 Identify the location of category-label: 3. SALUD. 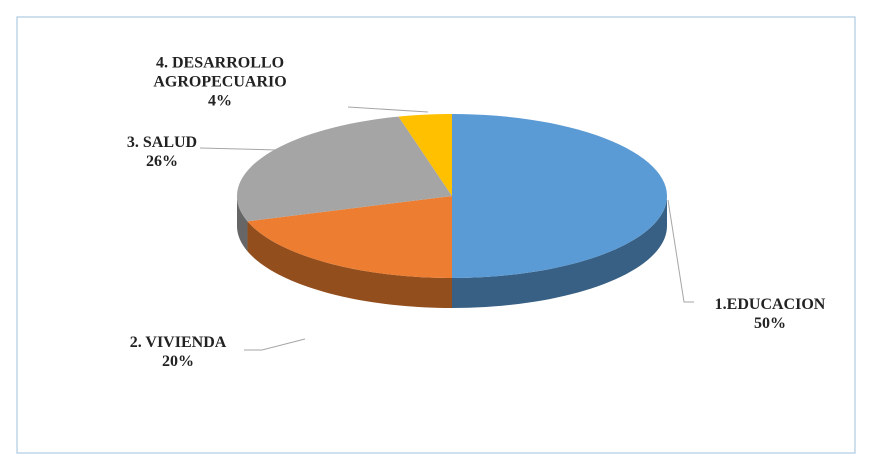
(162, 142).